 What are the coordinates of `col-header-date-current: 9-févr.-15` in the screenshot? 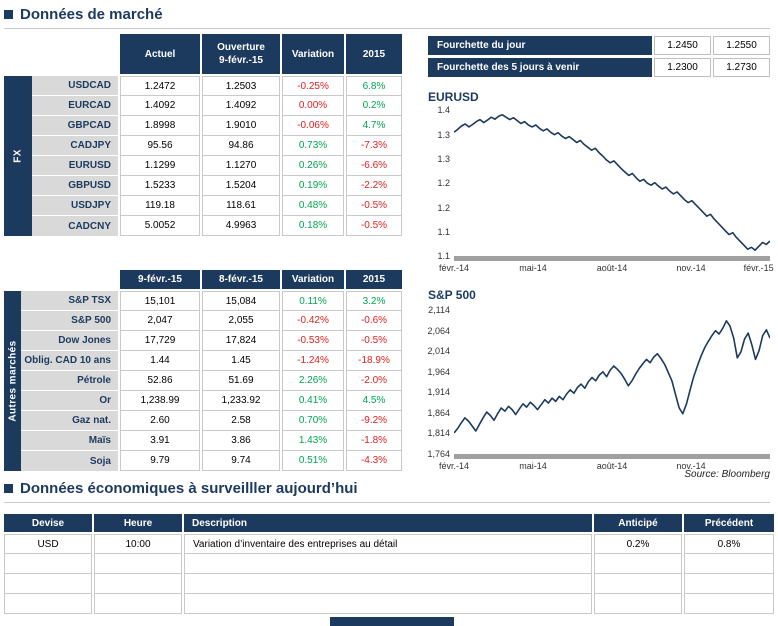 It's located at (160, 279).